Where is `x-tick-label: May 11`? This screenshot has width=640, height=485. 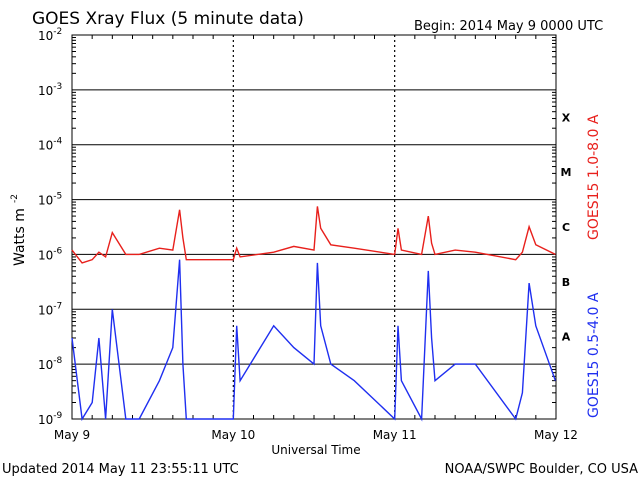
x-tick-label: May 11 is located at coordinates (395, 435).